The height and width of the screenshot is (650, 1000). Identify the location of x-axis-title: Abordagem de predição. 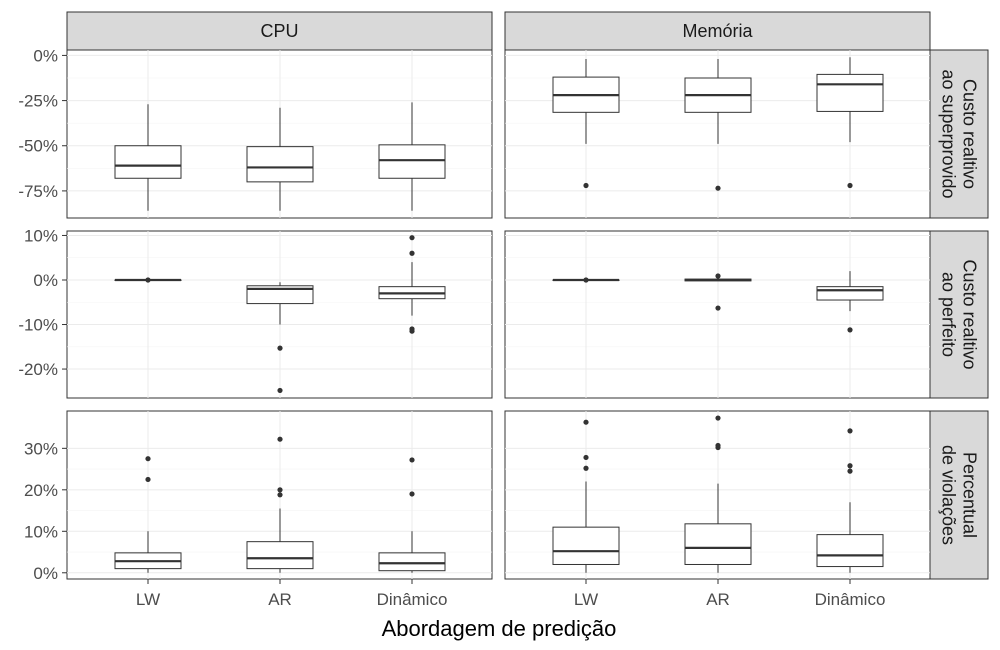
(499, 628).